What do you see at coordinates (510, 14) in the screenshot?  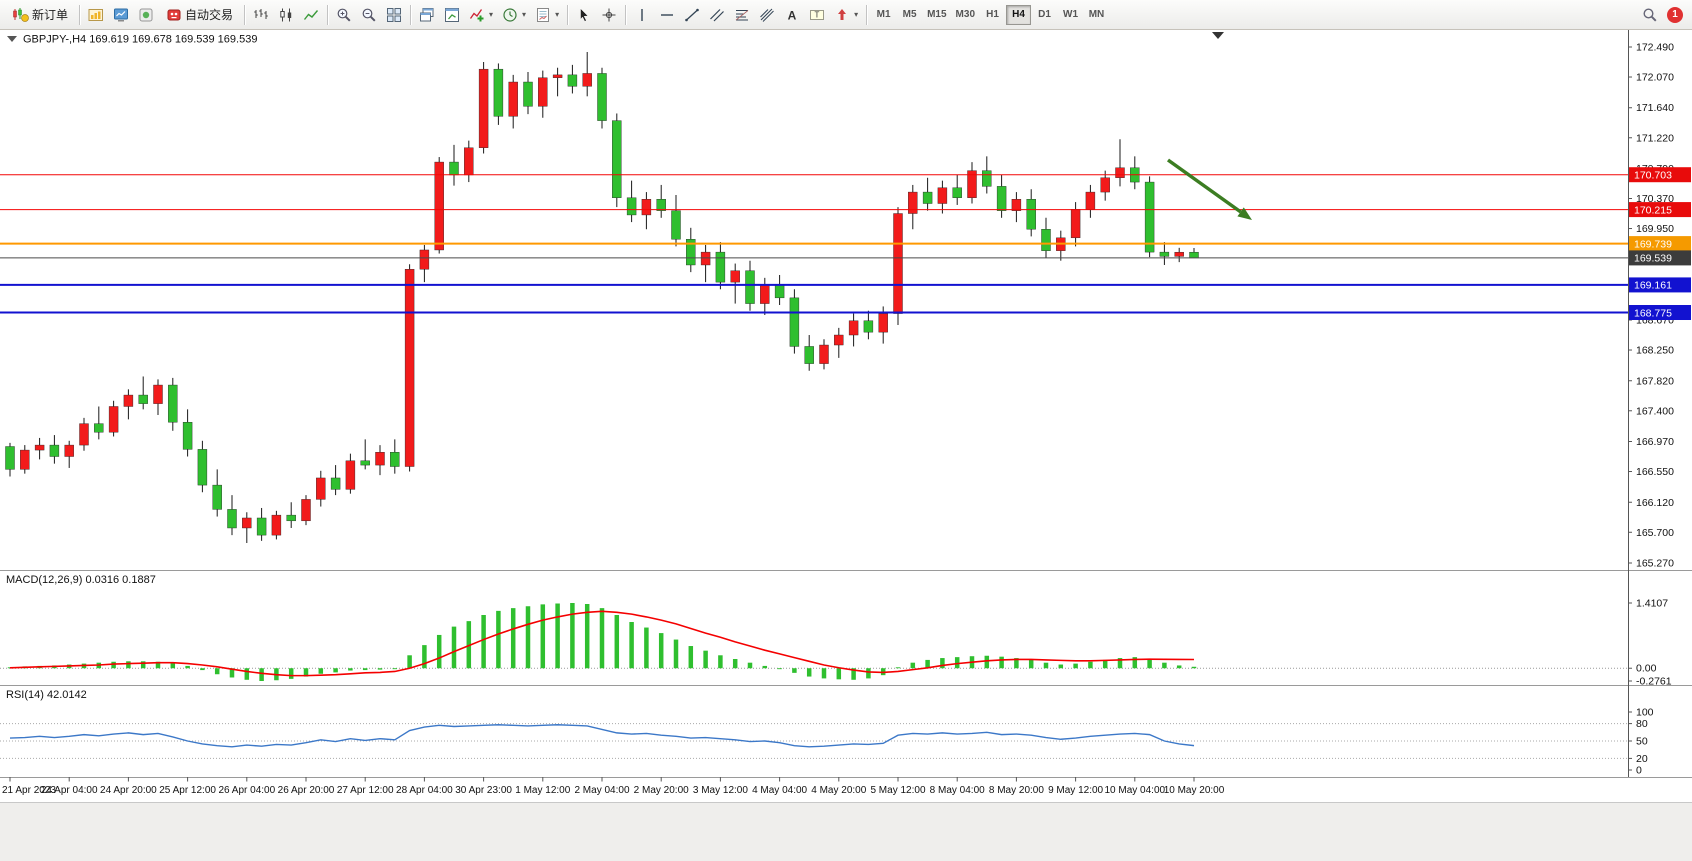 I see `clock-icon` at bounding box center [510, 14].